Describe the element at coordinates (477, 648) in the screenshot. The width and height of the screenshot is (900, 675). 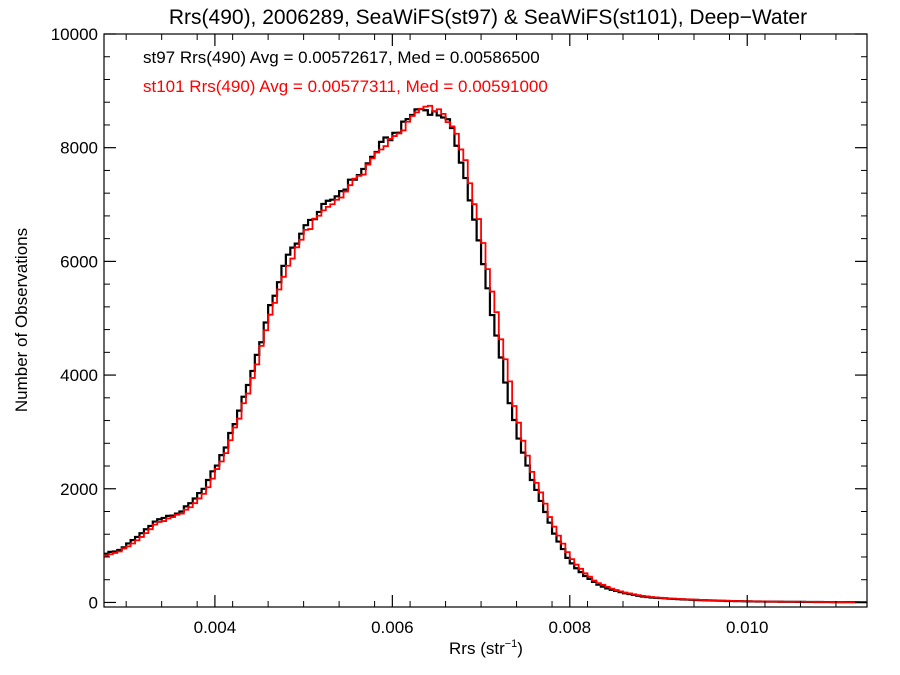
I see `x-axis-label-main: Rrs (str` at that location.